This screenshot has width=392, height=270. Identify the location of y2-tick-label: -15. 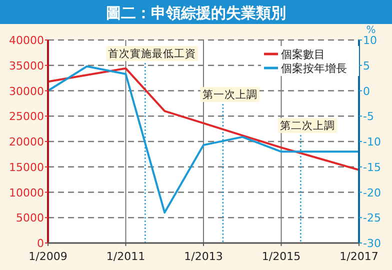
(372, 167).